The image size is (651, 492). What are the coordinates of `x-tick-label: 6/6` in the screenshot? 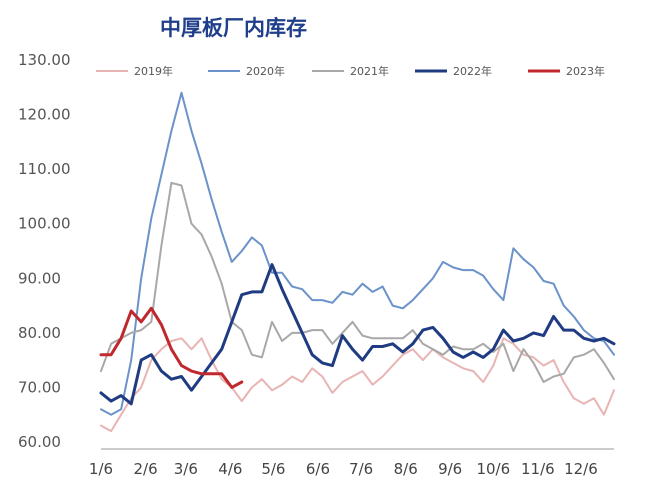 It's located at (318, 469).